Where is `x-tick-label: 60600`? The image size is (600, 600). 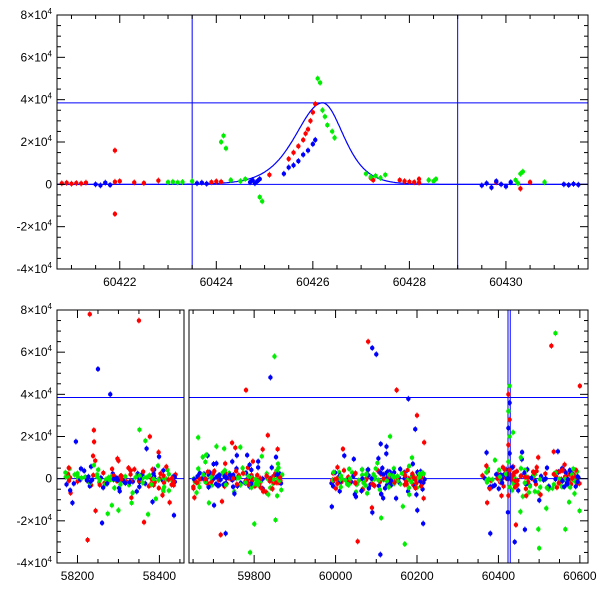
x-tick-label: 60600 is located at coordinates (580, 576).